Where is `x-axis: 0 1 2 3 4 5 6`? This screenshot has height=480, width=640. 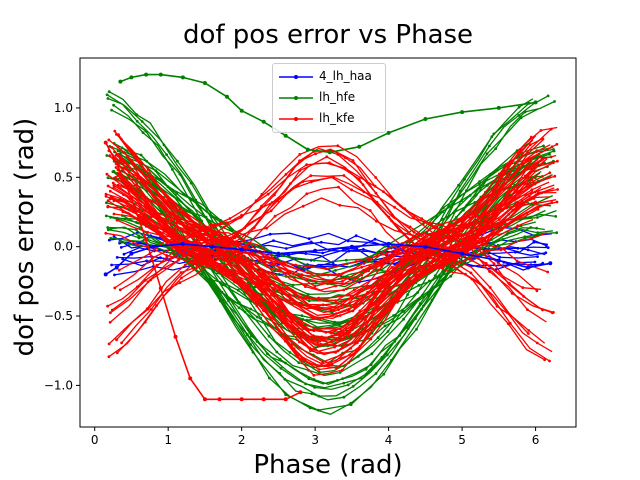 x-axis: 0 1 2 3 4 5 6 is located at coordinates (315, 437).